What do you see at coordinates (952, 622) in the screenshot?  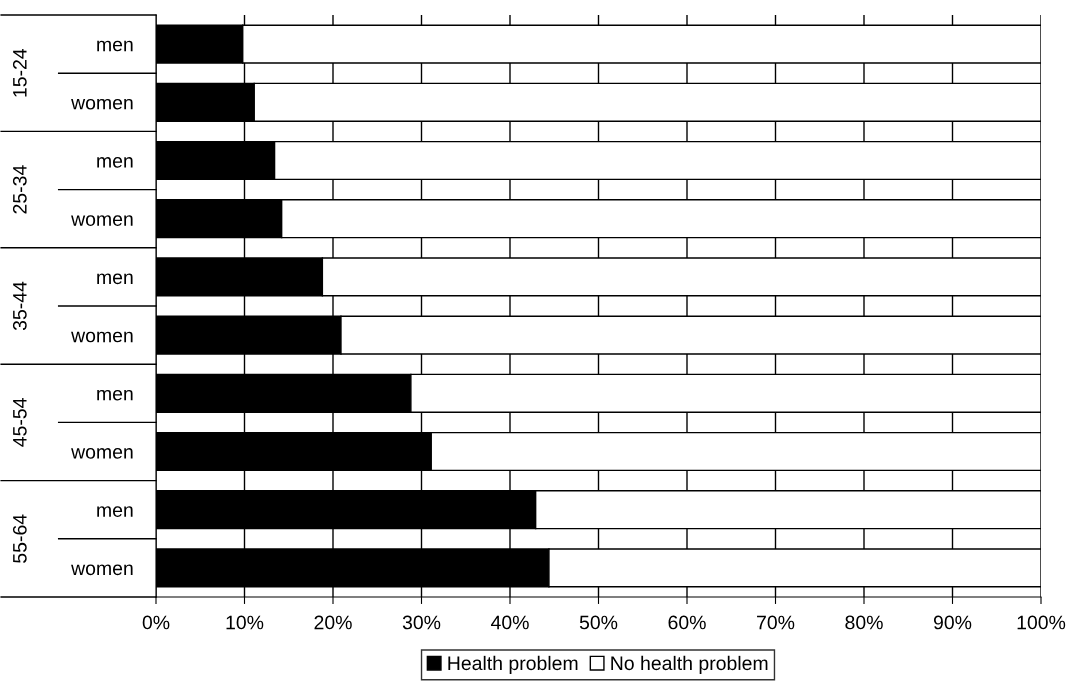 I see `x-tick-label: 90%` at bounding box center [952, 622].